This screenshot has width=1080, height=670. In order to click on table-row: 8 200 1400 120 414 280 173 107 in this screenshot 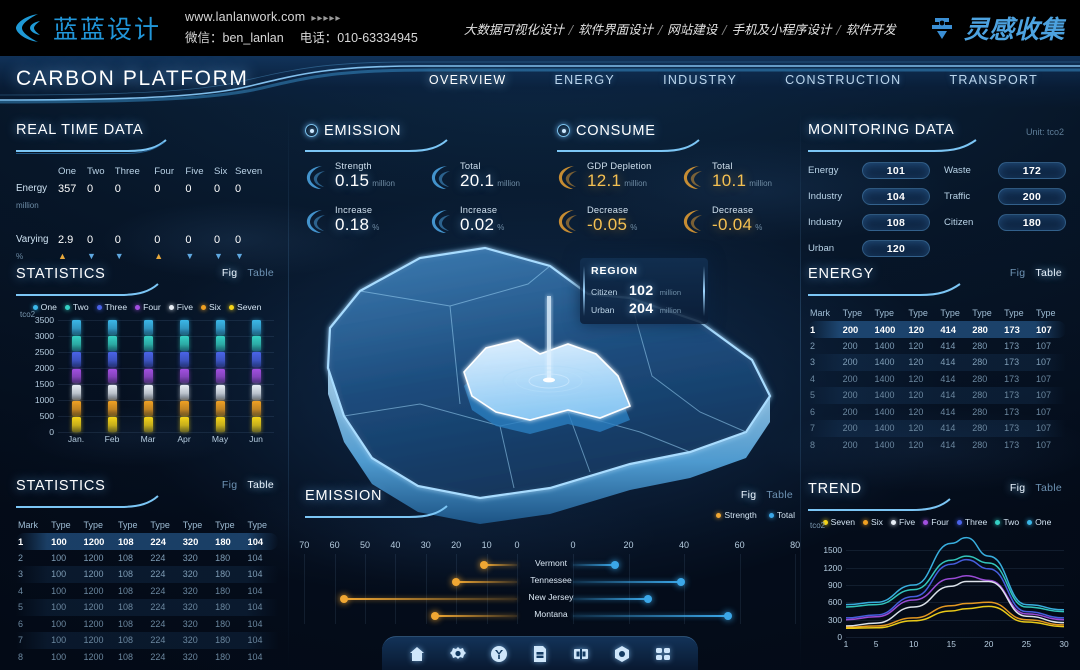, I will do `click(937, 445)`.